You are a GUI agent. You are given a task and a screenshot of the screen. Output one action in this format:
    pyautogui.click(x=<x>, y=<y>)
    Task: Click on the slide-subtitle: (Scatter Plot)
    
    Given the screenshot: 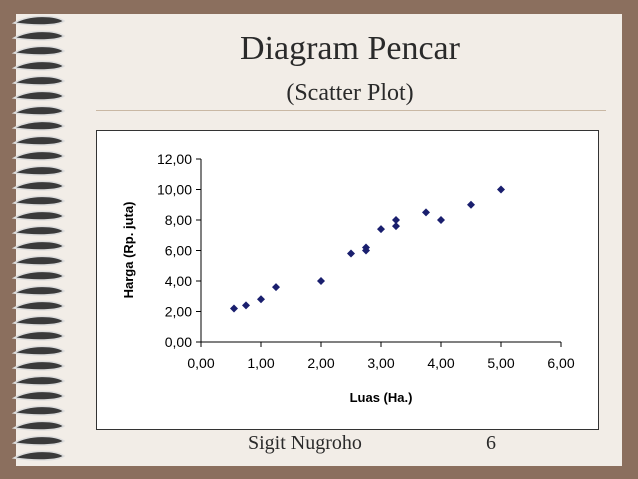 What is the action you would take?
    pyautogui.click(x=350, y=93)
    